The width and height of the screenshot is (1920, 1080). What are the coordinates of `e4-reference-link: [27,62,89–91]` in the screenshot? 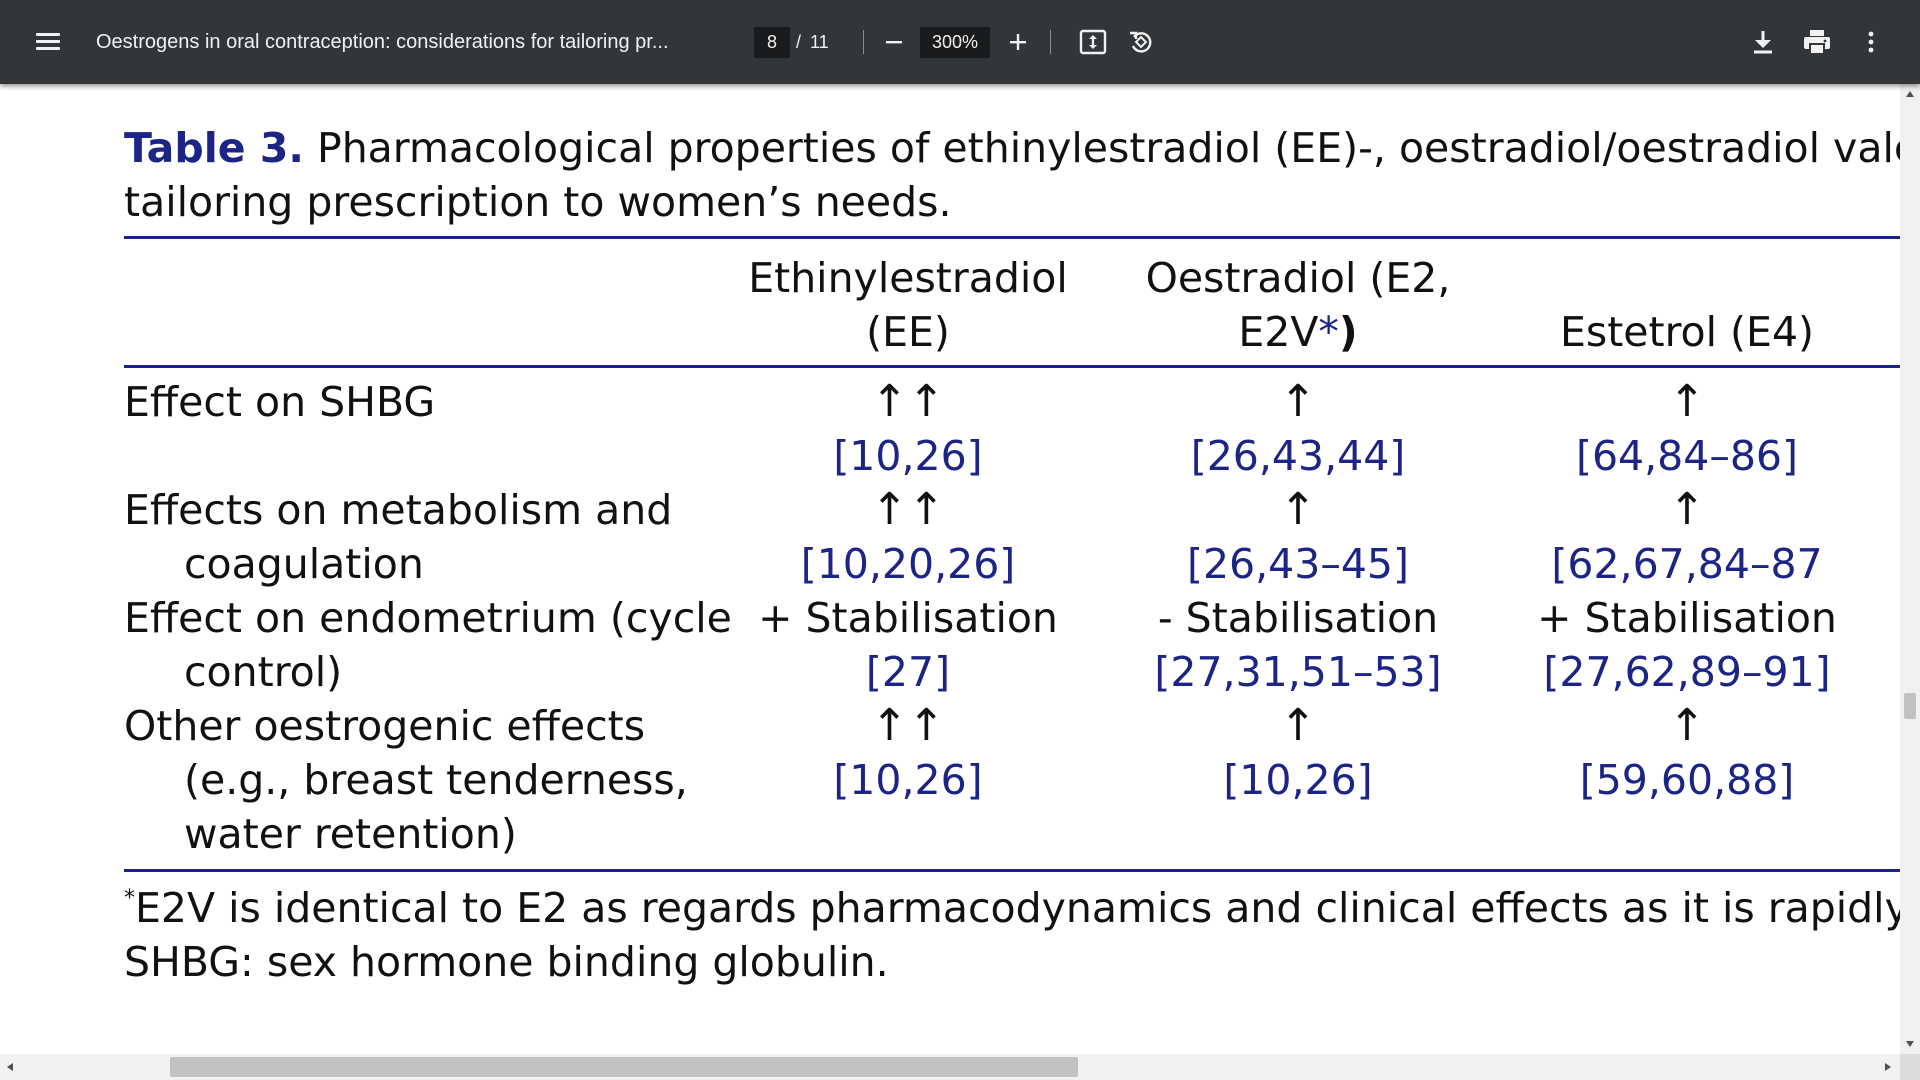 It's located at (1687, 672).